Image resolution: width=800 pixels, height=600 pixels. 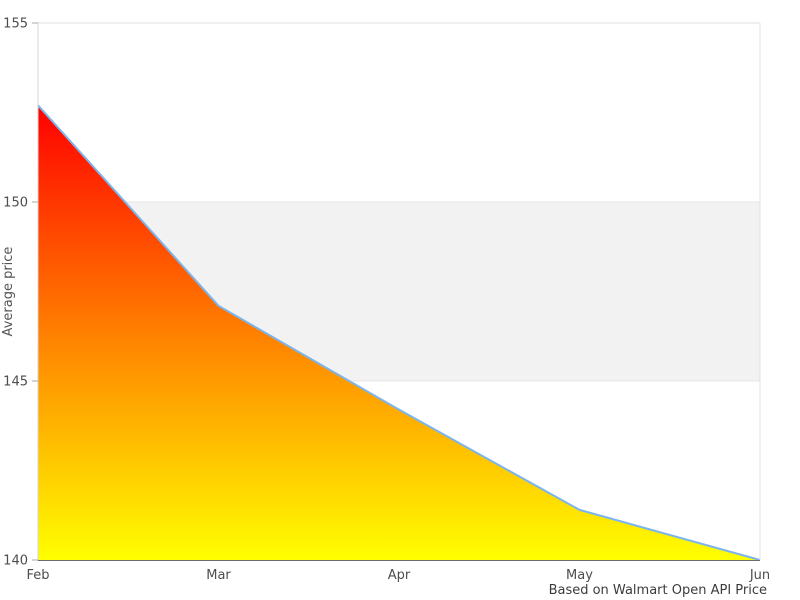 I want to click on chart-caption: Based on Walmart Open API Price, so click(x=657, y=590).